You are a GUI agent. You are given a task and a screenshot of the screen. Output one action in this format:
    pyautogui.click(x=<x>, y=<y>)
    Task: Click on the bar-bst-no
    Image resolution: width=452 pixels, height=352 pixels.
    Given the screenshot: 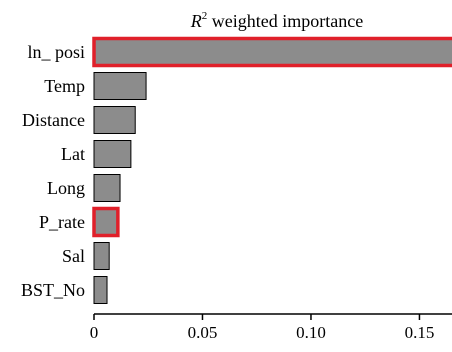 What is the action you would take?
    pyautogui.click(x=100, y=290)
    